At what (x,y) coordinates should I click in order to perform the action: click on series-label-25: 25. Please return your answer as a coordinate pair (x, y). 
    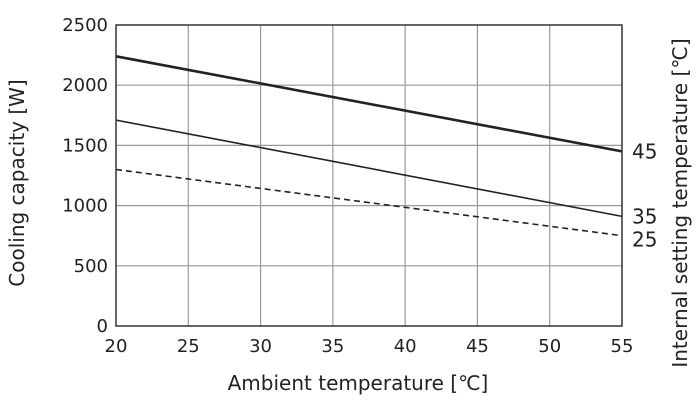
    Looking at the image, I should click on (644, 240).